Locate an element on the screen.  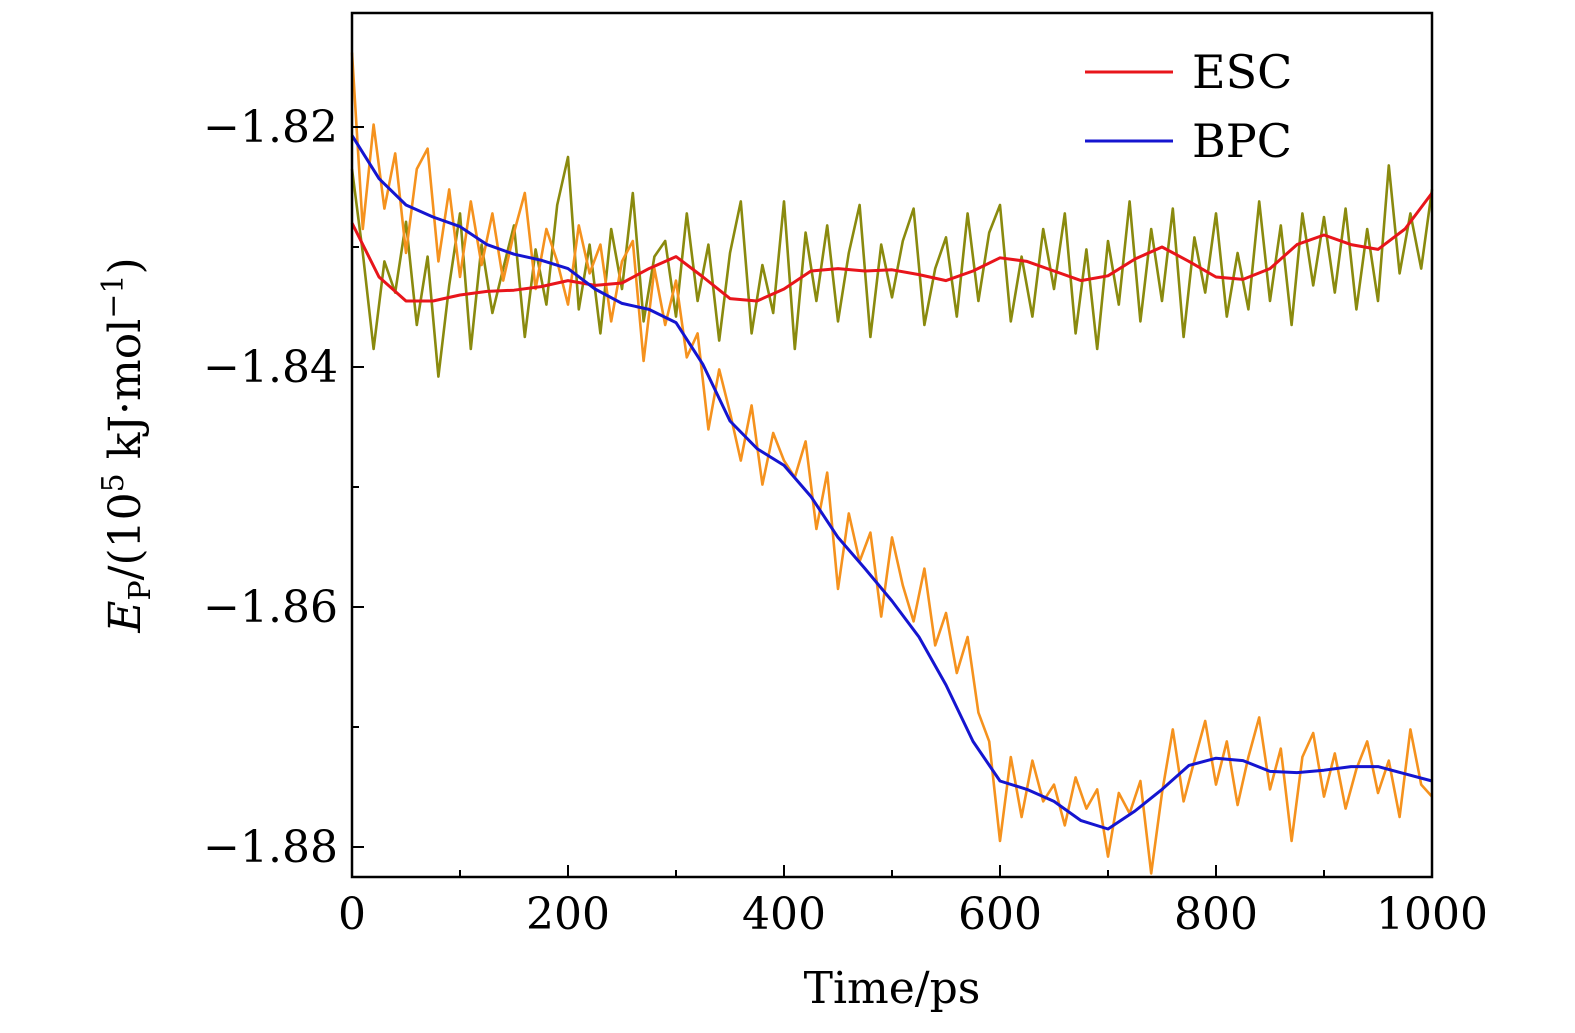
legend-label-esc: ESC is located at coordinates (1242, 72).